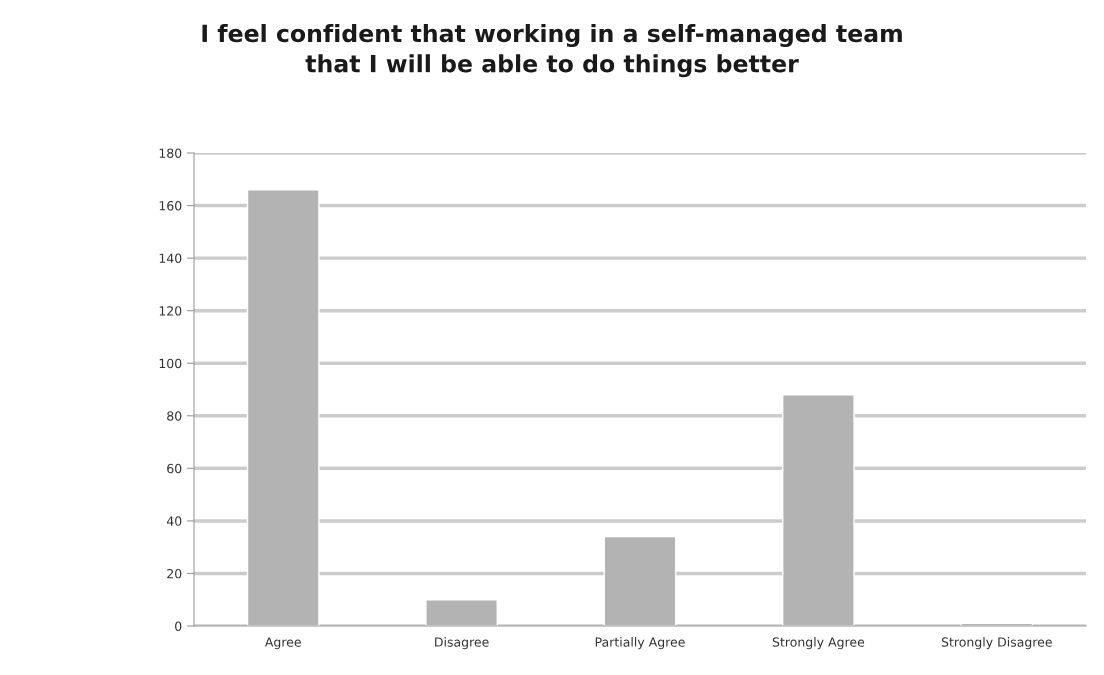  What do you see at coordinates (174, 468) in the screenshot?
I see `y-tick-label: 60` at bounding box center [174, 468].